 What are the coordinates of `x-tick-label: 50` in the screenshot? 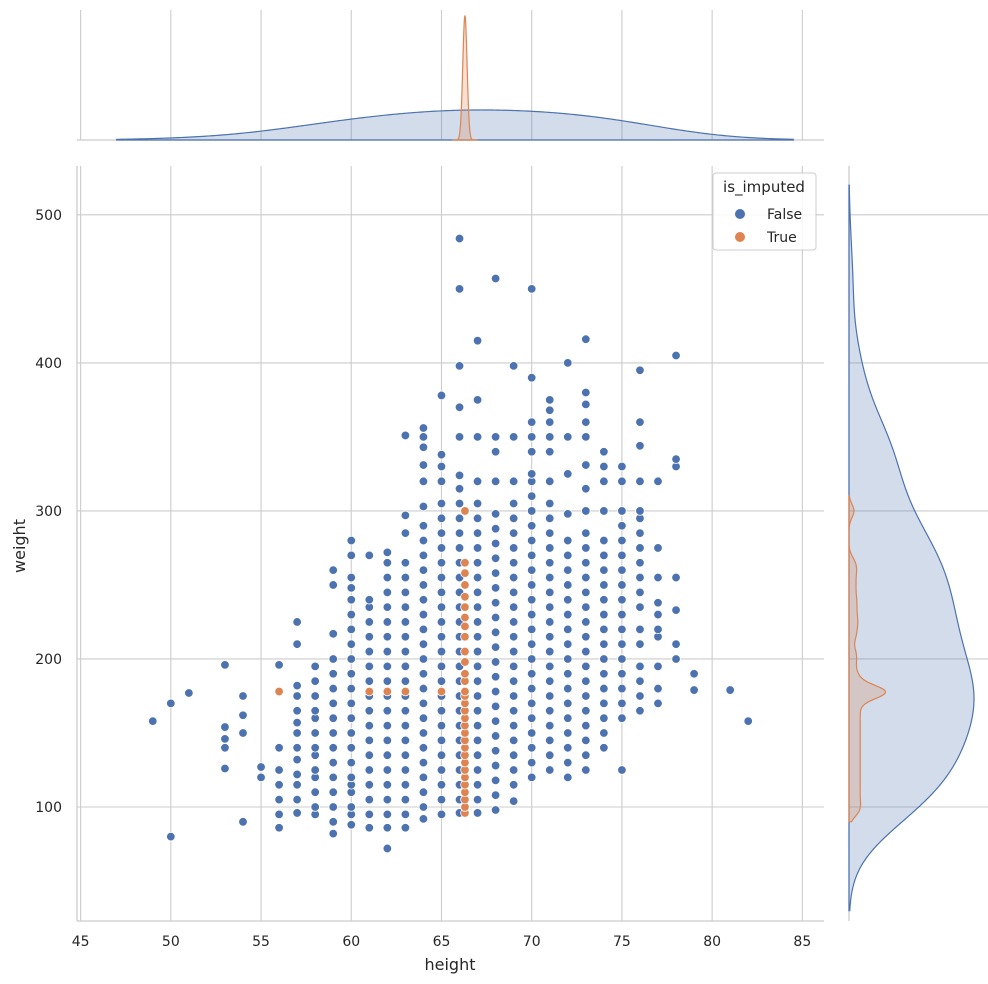 It's located at (171, 942).